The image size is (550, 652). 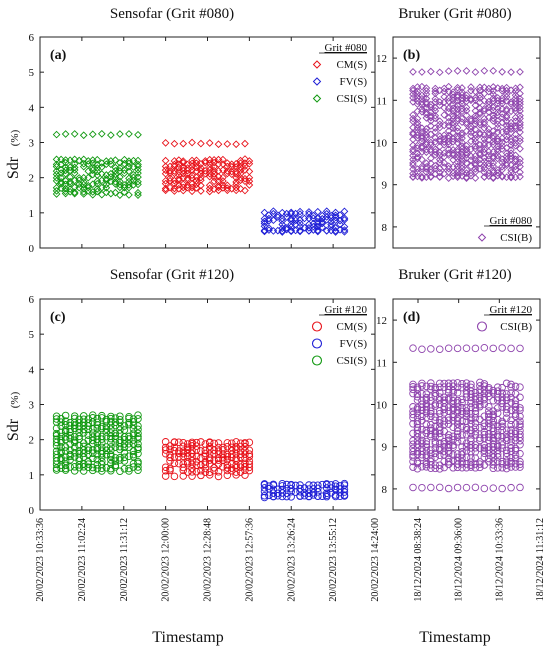 What do you see at coordinates (454, 637) in the screenshot?
I see `panel-d-xlabel: Timestamp` at bounding box center [454, 637].